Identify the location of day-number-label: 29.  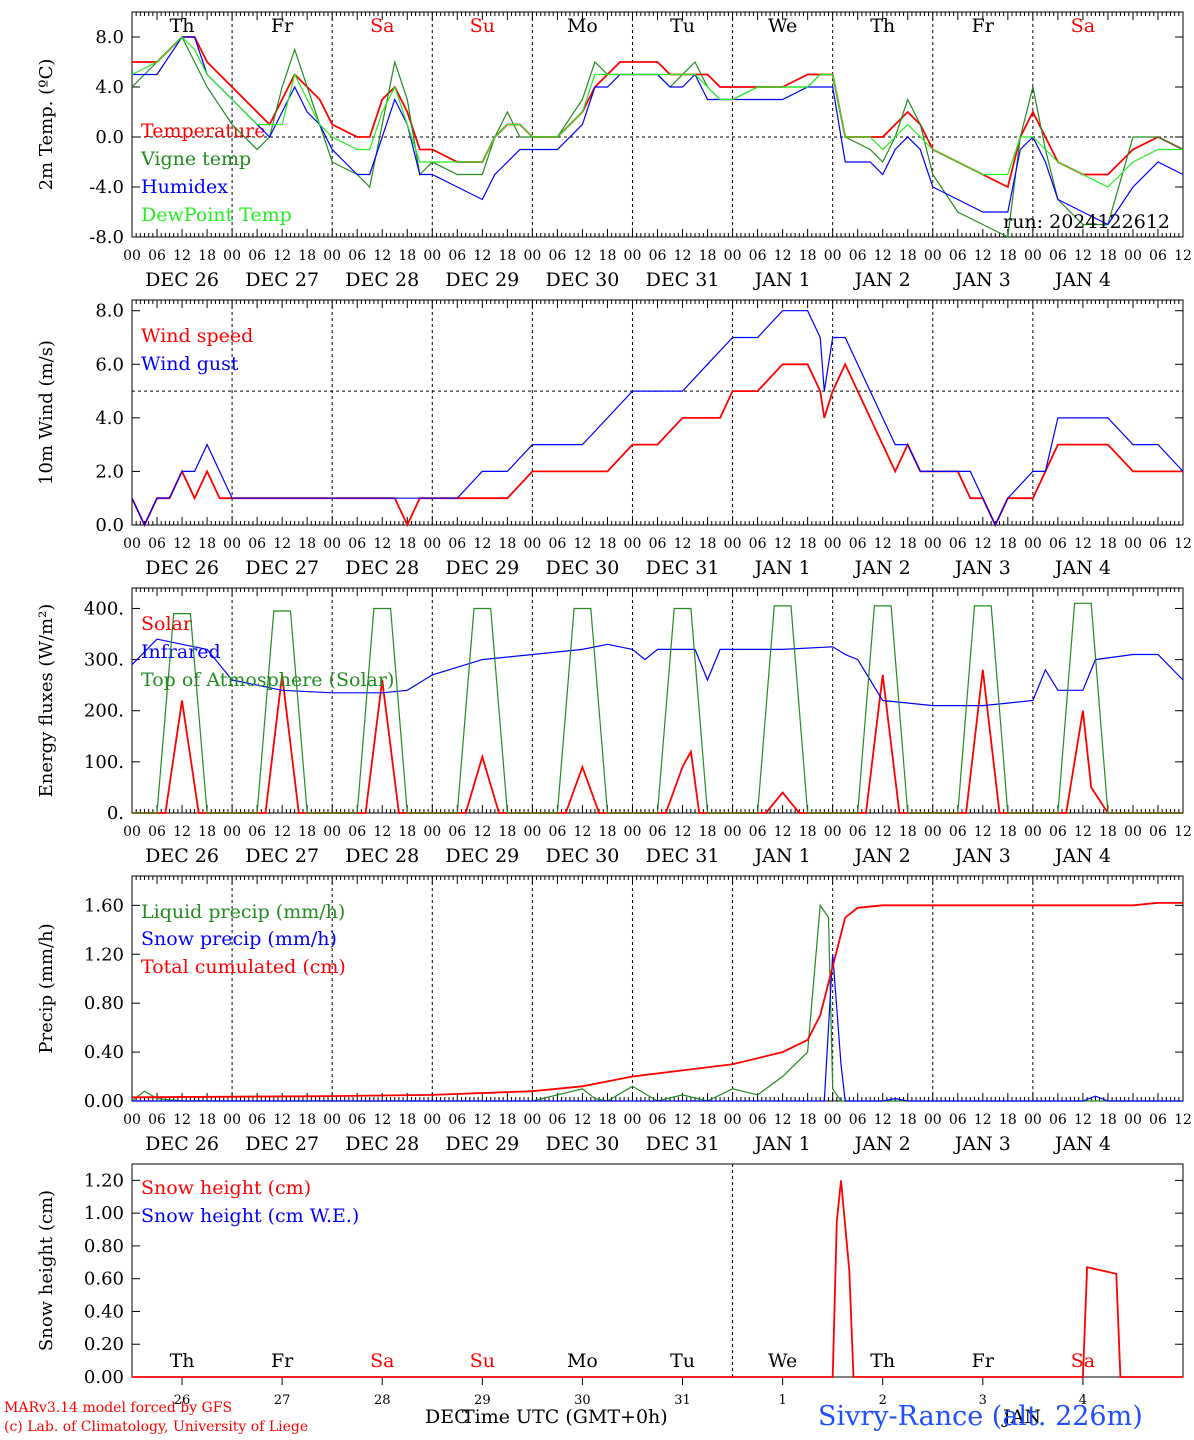
(482, 1400).